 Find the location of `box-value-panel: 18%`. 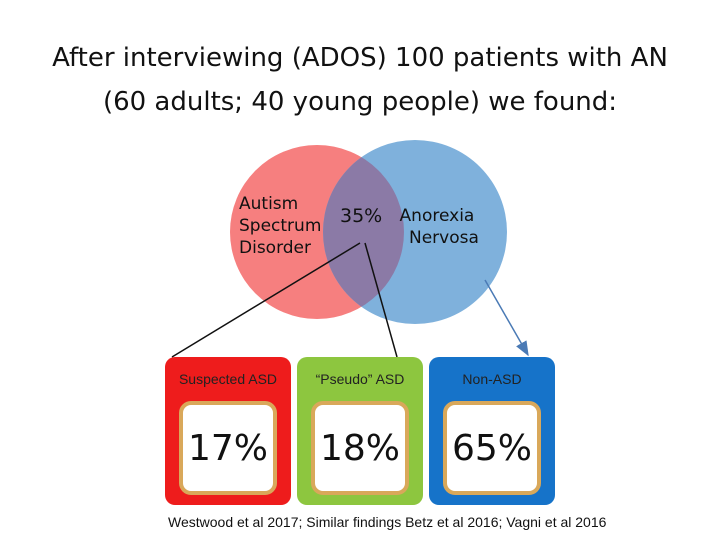

box-value-panel: 18% is located at coordinates (360, 448).